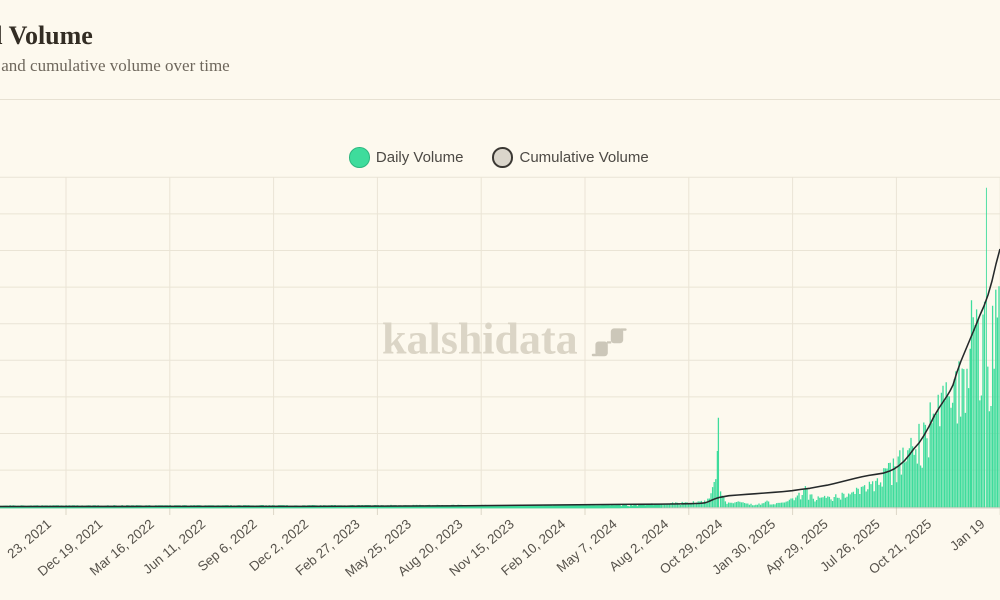  I want to click on svg-text: kalshidata, so click(480, 338).